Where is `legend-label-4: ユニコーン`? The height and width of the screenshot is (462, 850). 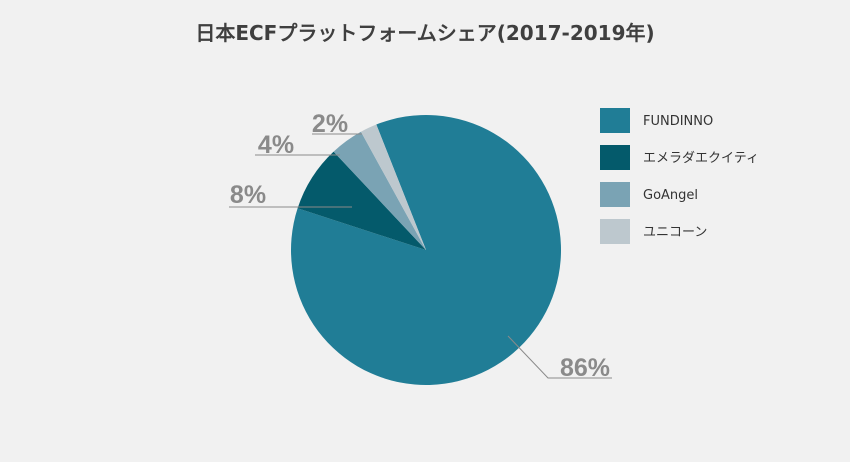 legend-label-4: ユニコーン is located at coordinates (675, 232).